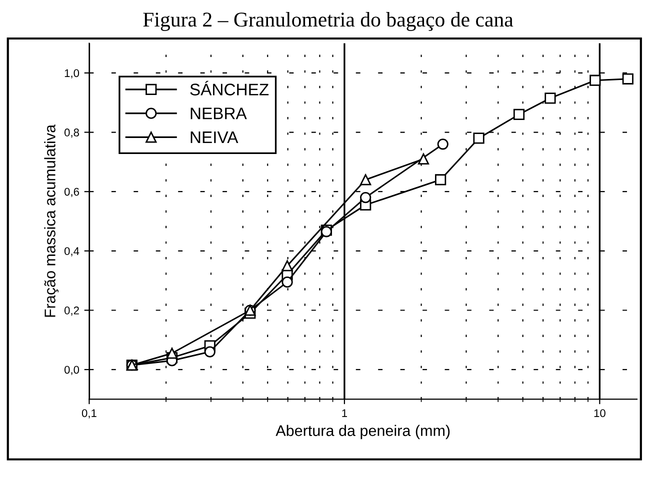 The image size is (656, 481). Describe the element at coordinates (229, 88) in the screenshot. I see `legend-label: SÁNCHEZ` at that location.